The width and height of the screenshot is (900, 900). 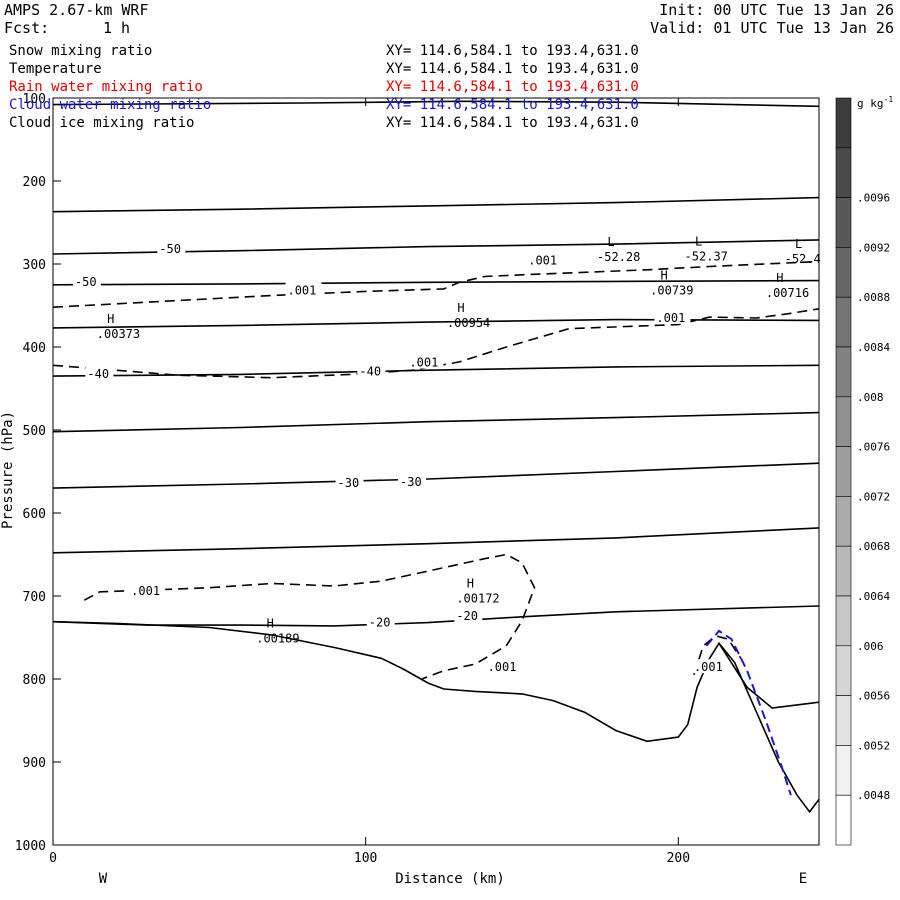 What do you see at coordinates (34, 265) in the screenshot?
I see `y-tick-label: 300` at bounding box center [34, 265].